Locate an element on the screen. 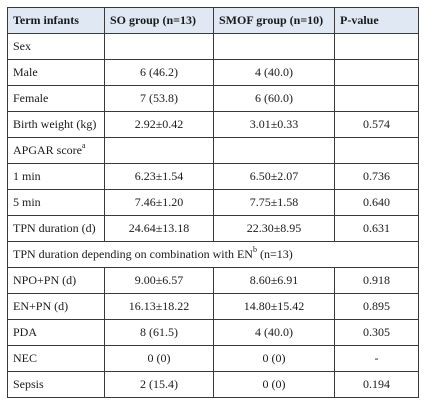 The width and height of the screenshot is (434, 408). row-label: Female is located at coordinates (56, 98).